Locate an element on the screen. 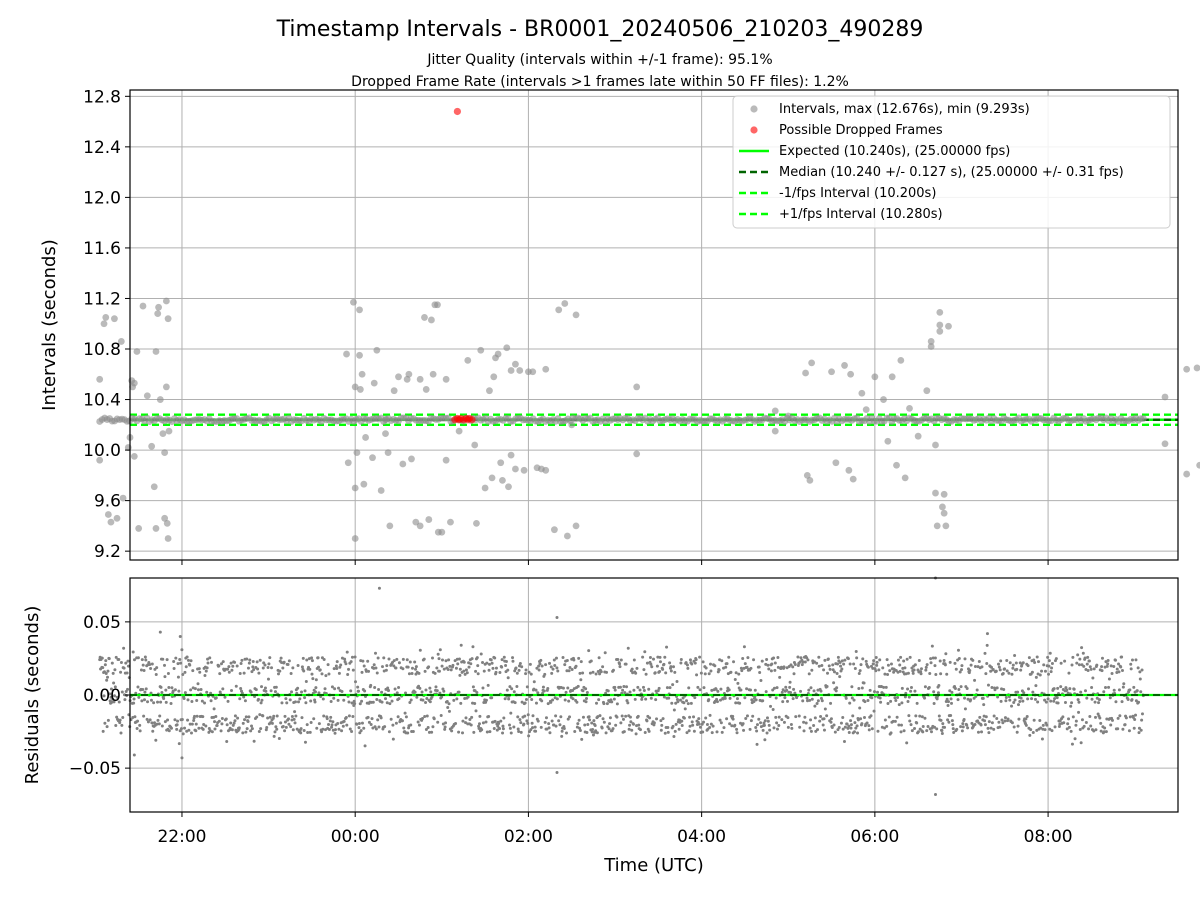  legend-entry-minus-fps: -1/fps Interval (10.200s) is located at coordinates (857, 193).